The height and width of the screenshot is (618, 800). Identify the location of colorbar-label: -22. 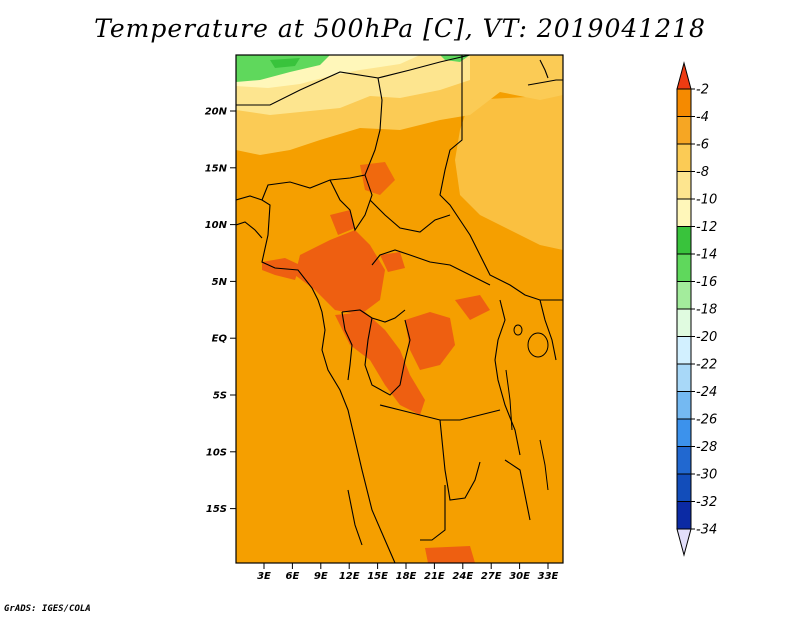
(706, 365).